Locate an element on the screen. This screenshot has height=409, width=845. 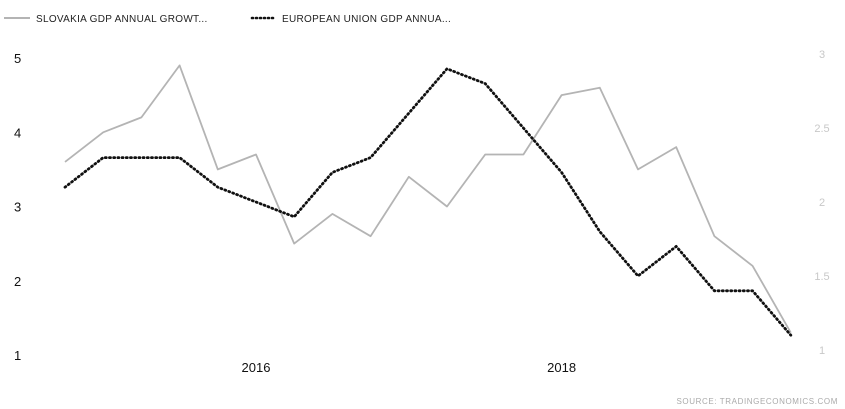
x-axis-ticks: 201620182020 is located at coordinates (409, 367).